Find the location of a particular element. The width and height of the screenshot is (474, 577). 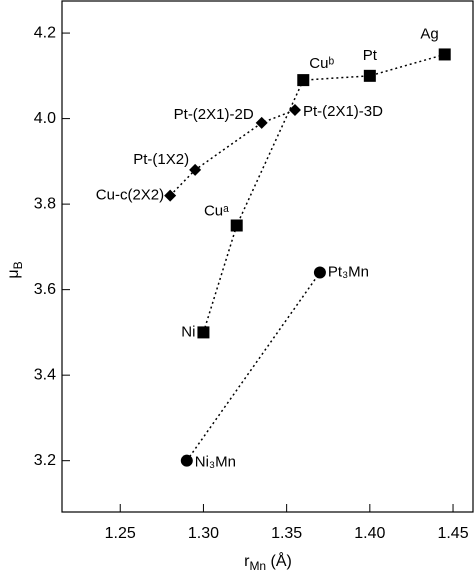

y-axis-title-part: μ is located at coordinates (13, 273).